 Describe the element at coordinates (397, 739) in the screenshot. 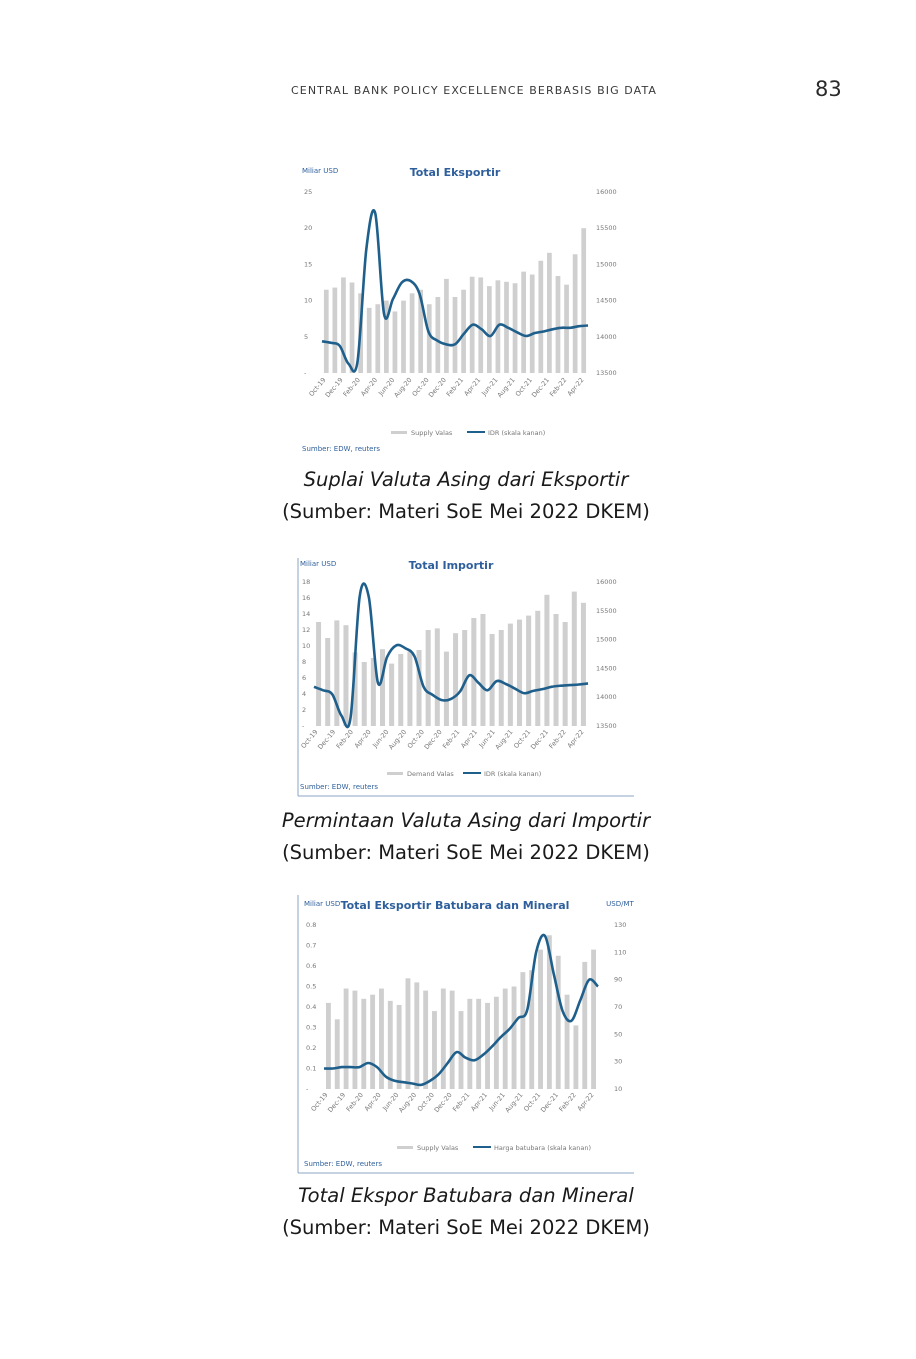

I see `x-tick-label: Aug-20` at that location.